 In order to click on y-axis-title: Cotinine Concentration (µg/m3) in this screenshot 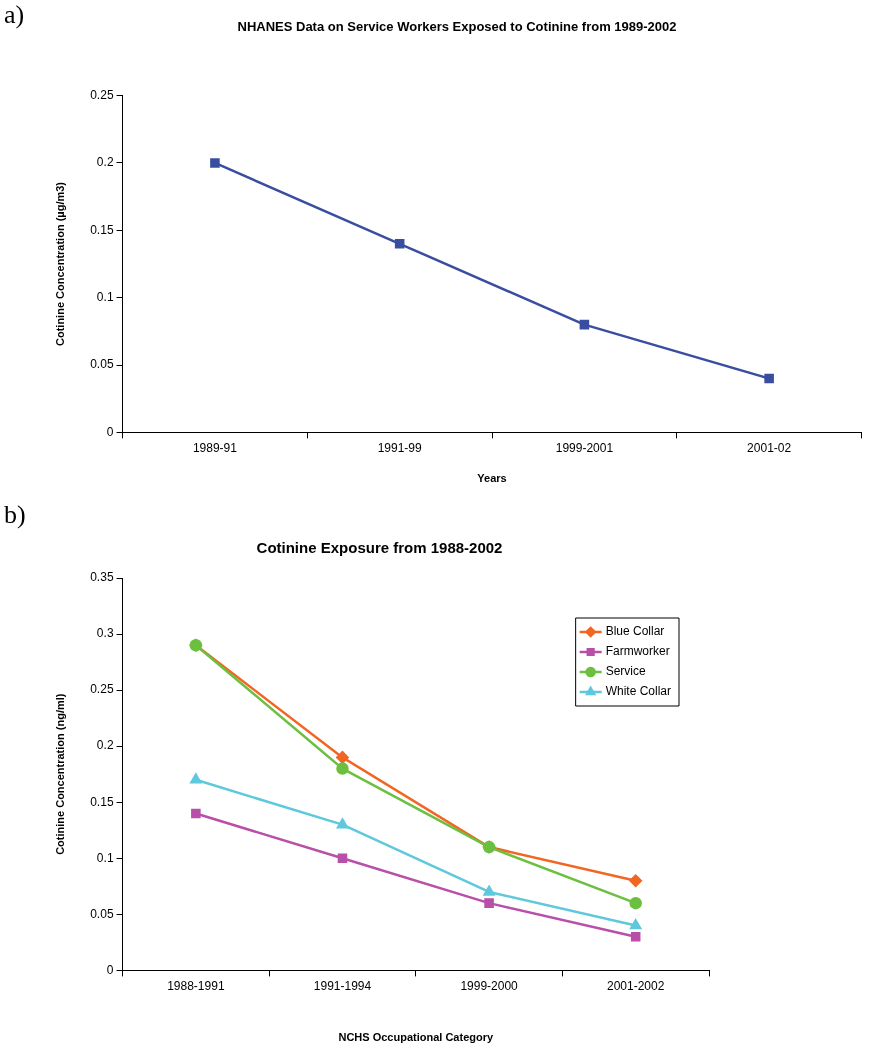, I will do `click(59, 264)`.